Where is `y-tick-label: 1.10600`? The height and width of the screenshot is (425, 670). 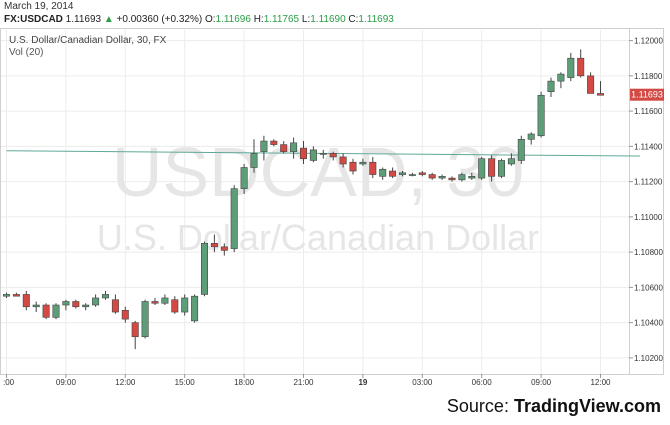
y-tick-label: 1.10600 is located at coordinates (648, 287).